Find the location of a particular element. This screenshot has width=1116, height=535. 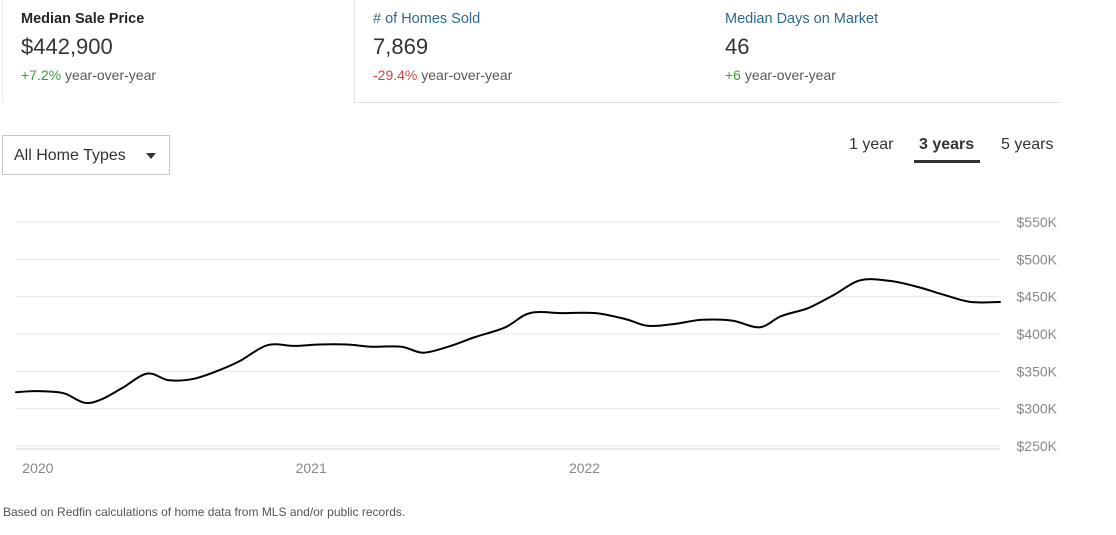

y-tick-label: $300K is located at coordinates (1037, 409).